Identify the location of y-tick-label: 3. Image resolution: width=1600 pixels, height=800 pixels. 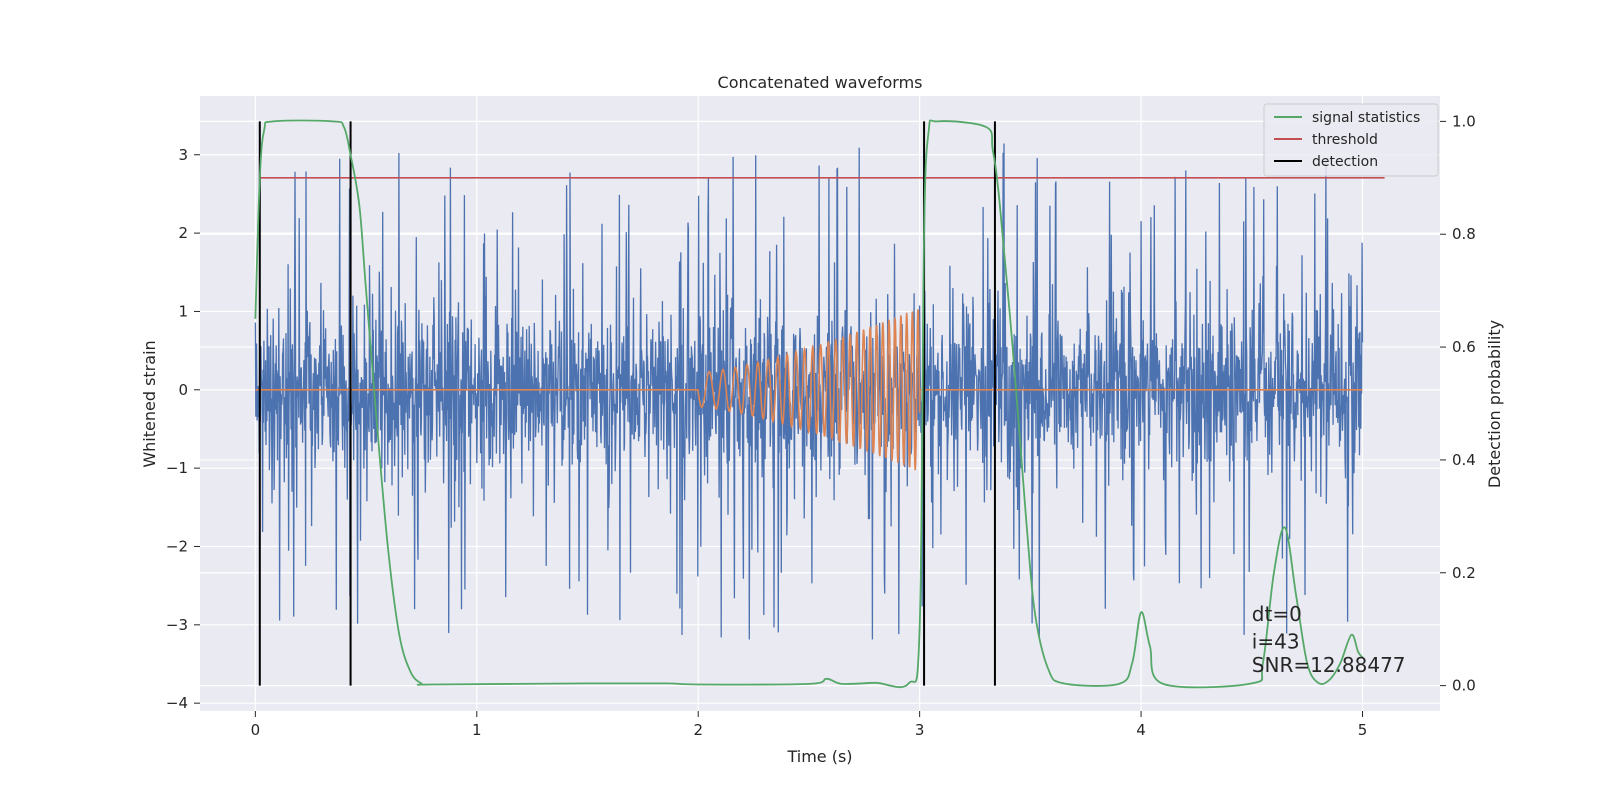
(183, 155).